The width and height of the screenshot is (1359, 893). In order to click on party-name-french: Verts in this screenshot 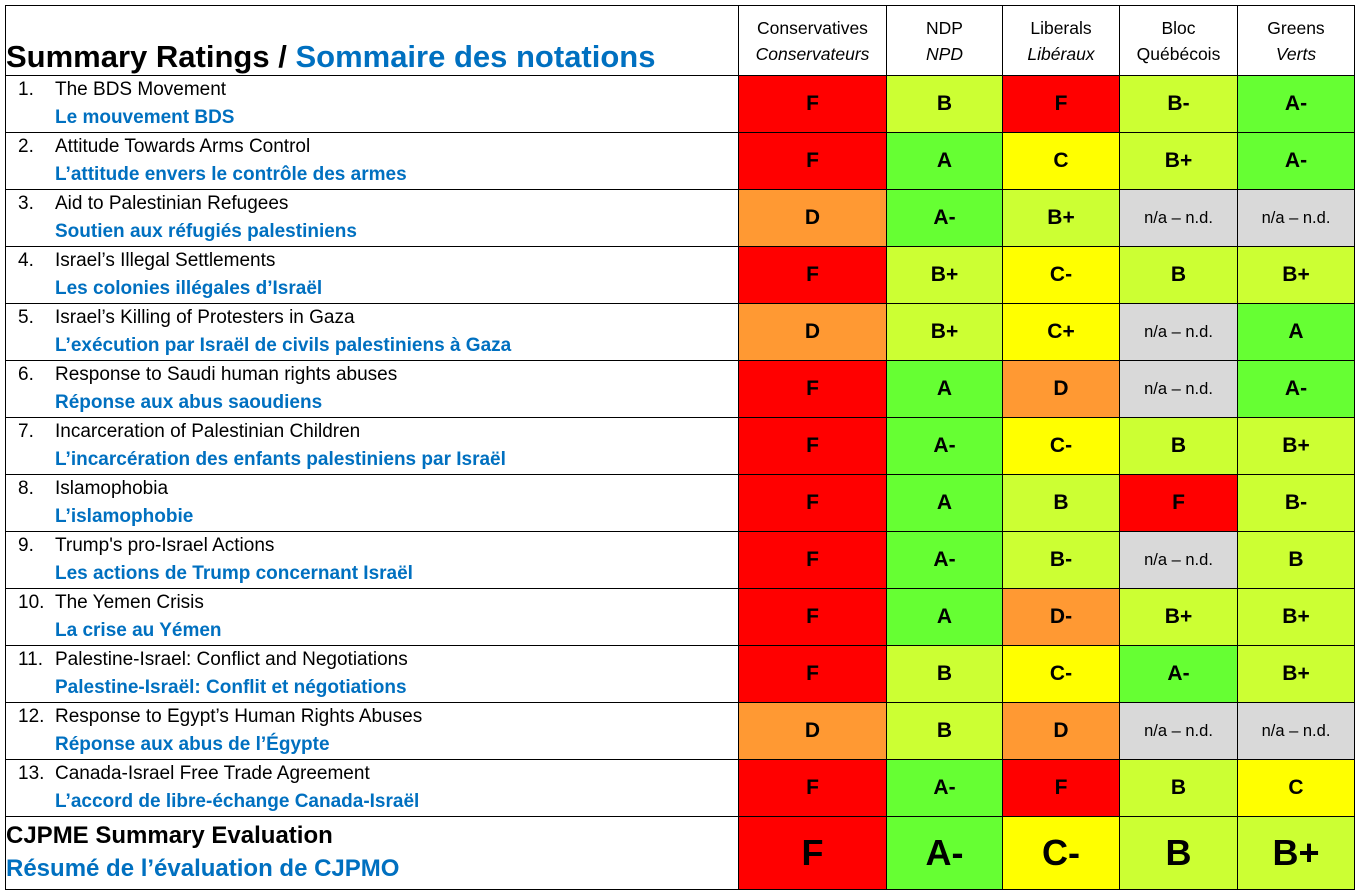, I will do `click(1296, 53)`.